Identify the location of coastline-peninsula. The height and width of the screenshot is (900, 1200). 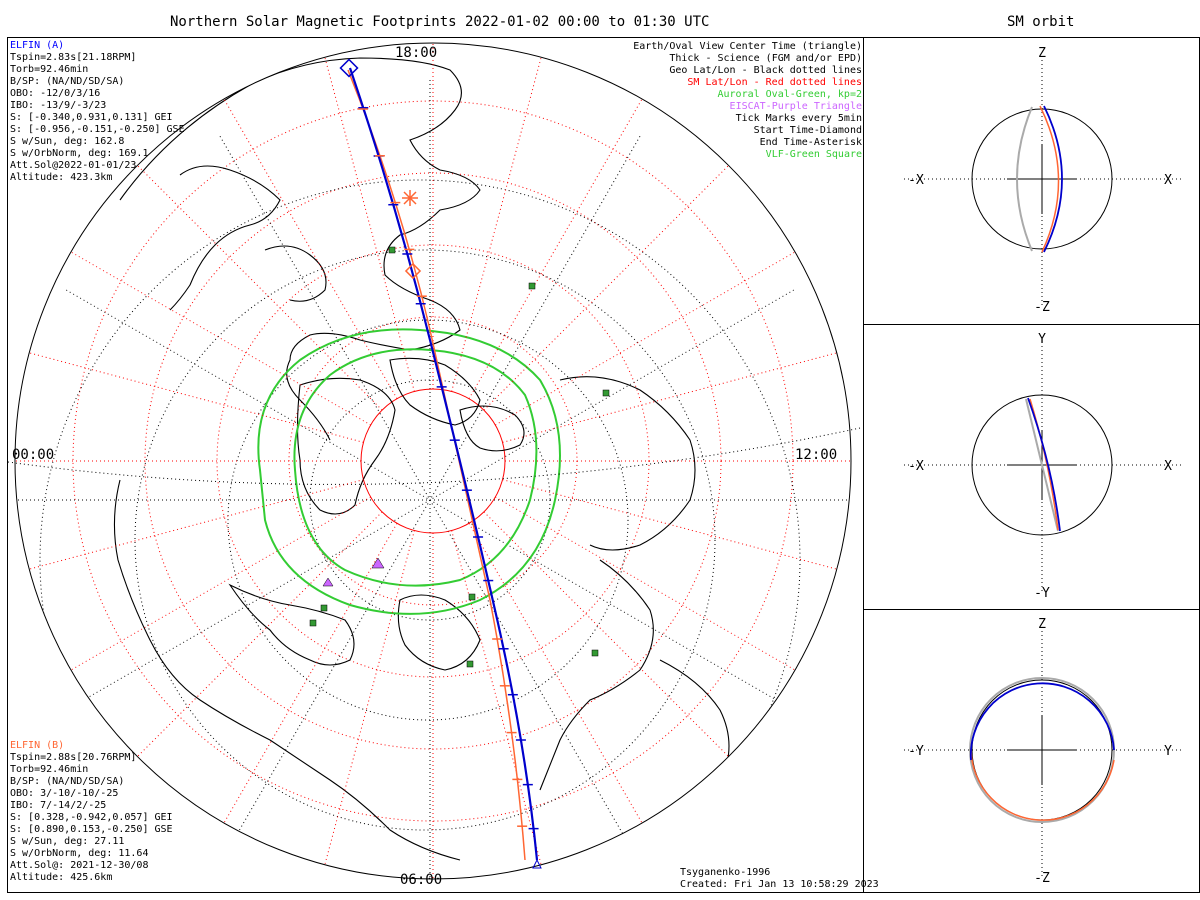
(295, 273).